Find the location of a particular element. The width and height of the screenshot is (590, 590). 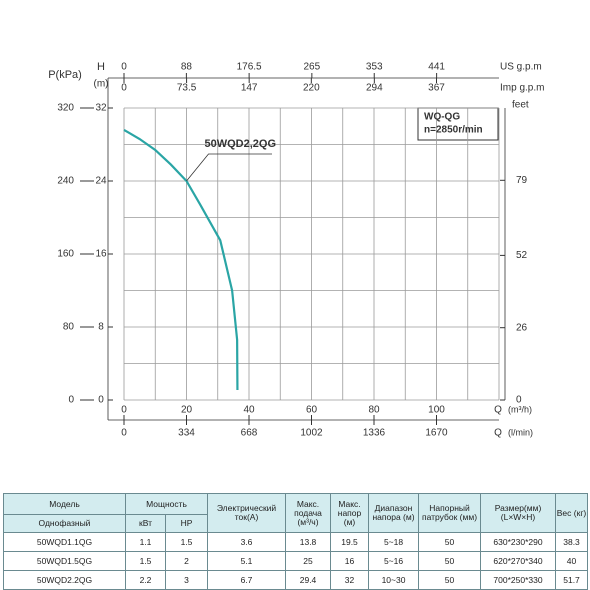

table-cell: 19.5 is located at coordinates (350, 542).